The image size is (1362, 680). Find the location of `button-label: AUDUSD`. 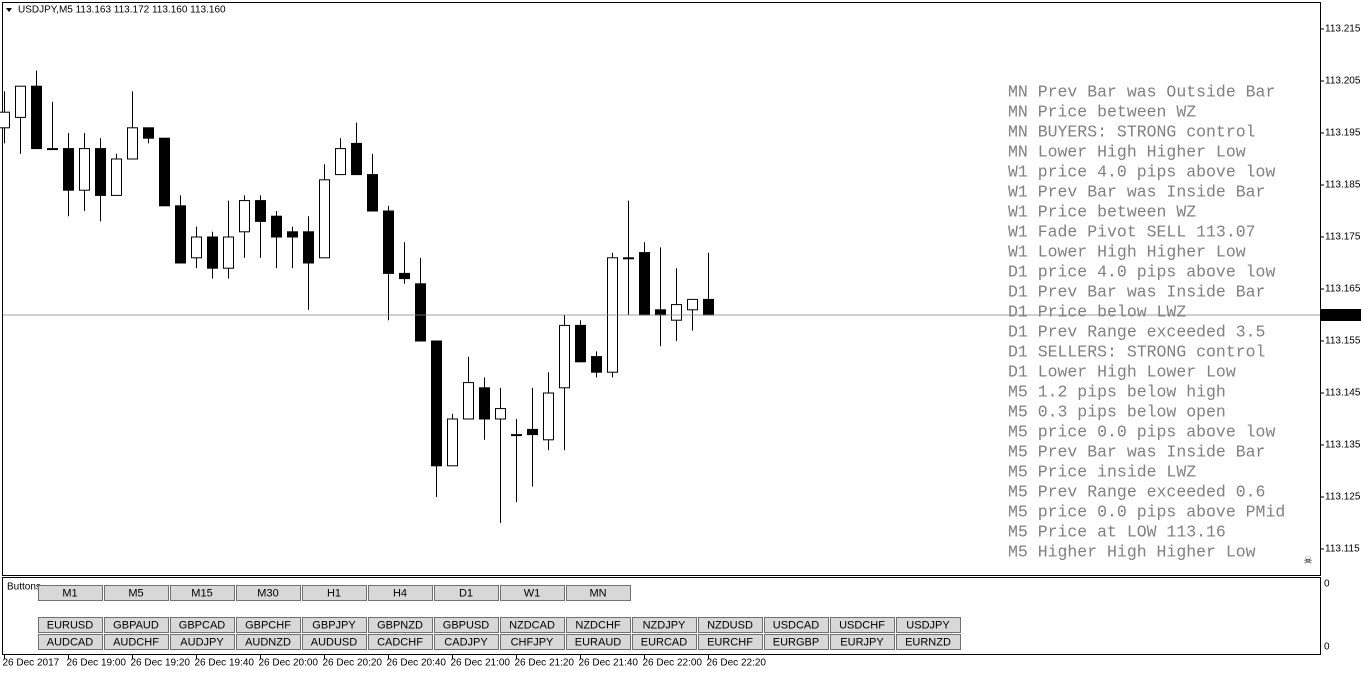

button-label: AUDUSD is located at coordinates (334, 642).